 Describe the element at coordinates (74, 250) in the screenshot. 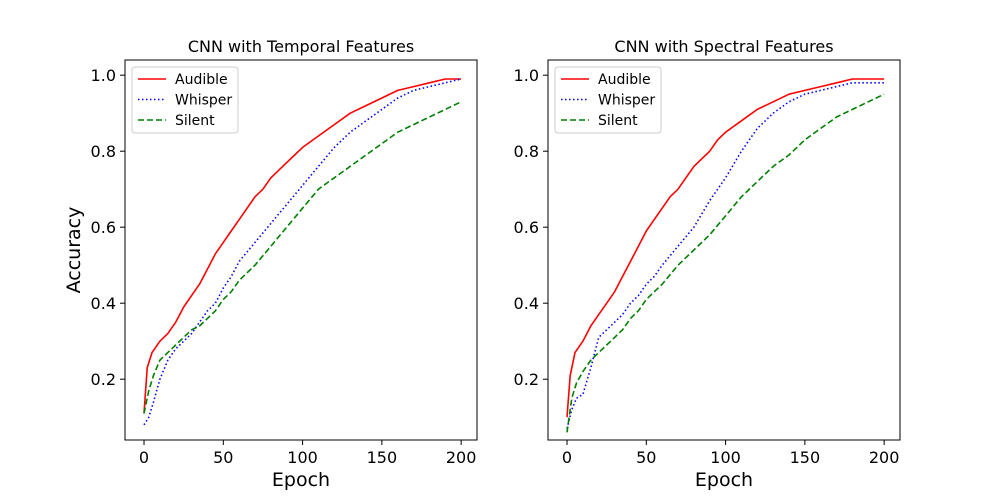

I see `y-axis-label: Accuracy` at that location.